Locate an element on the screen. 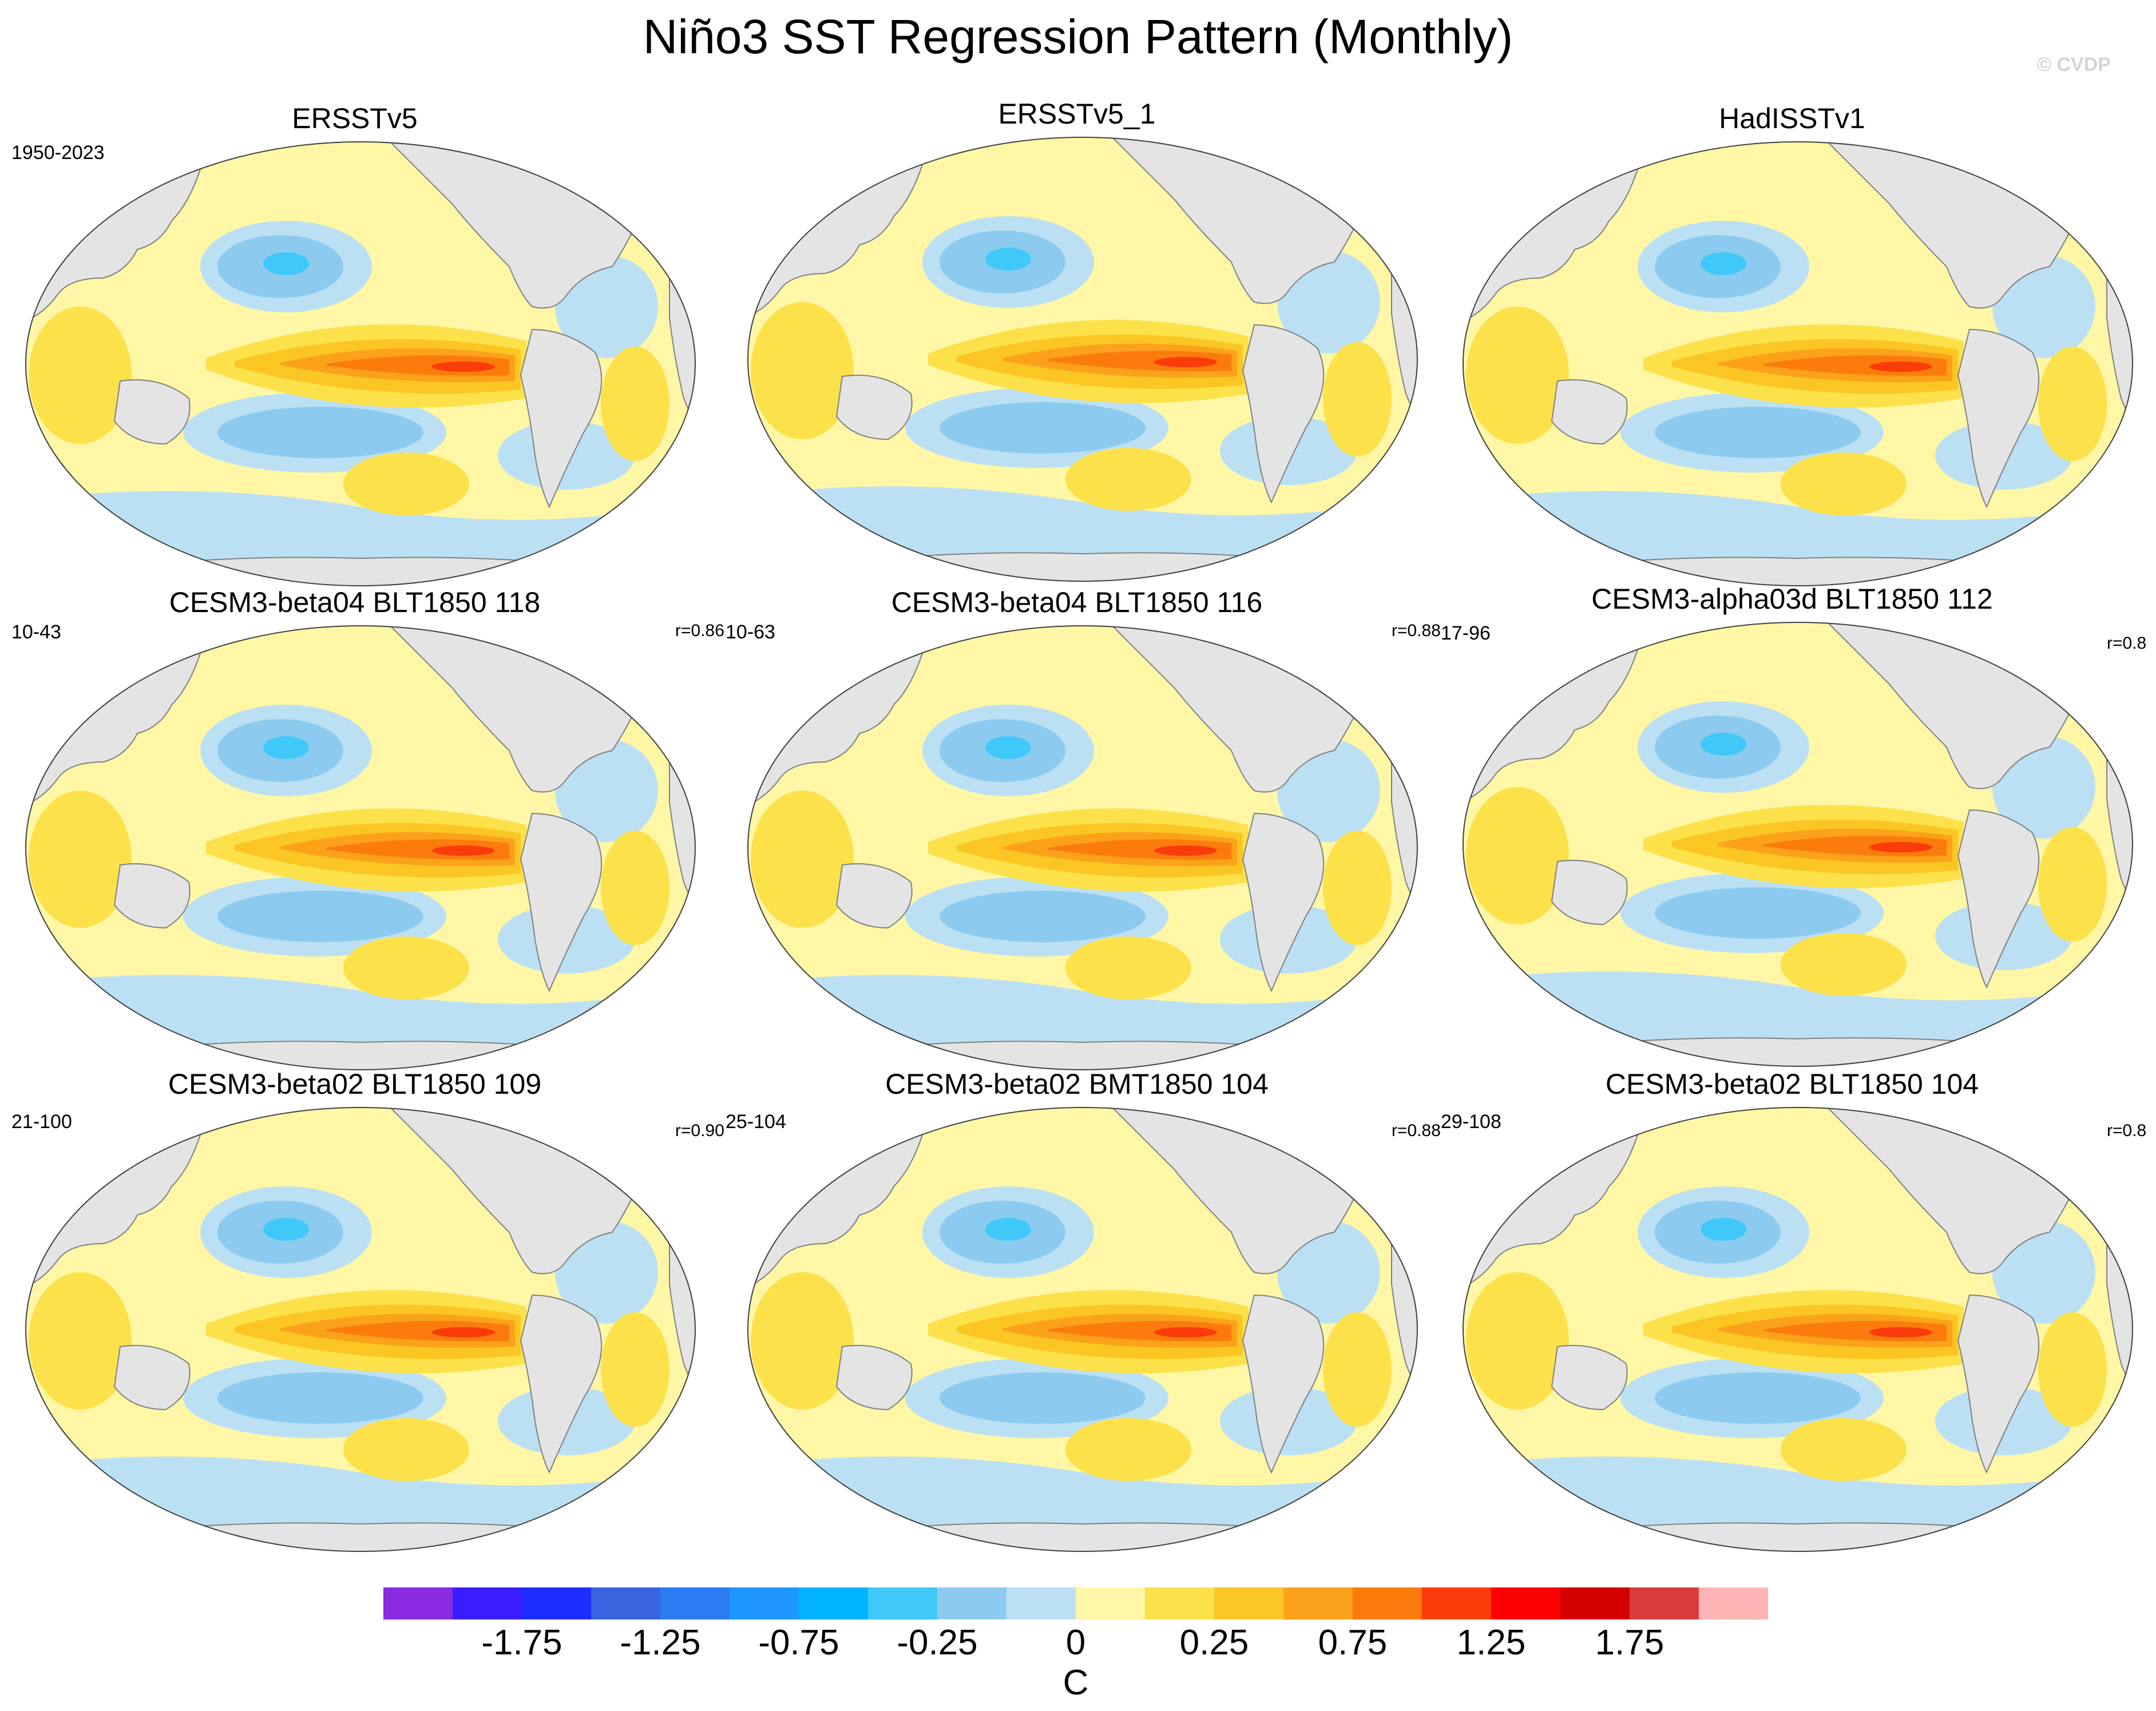  map-panel-9: CESM3-beta02 BLT1850 104 29-108 r=0.8 is located at coordinates (1792, 1313).